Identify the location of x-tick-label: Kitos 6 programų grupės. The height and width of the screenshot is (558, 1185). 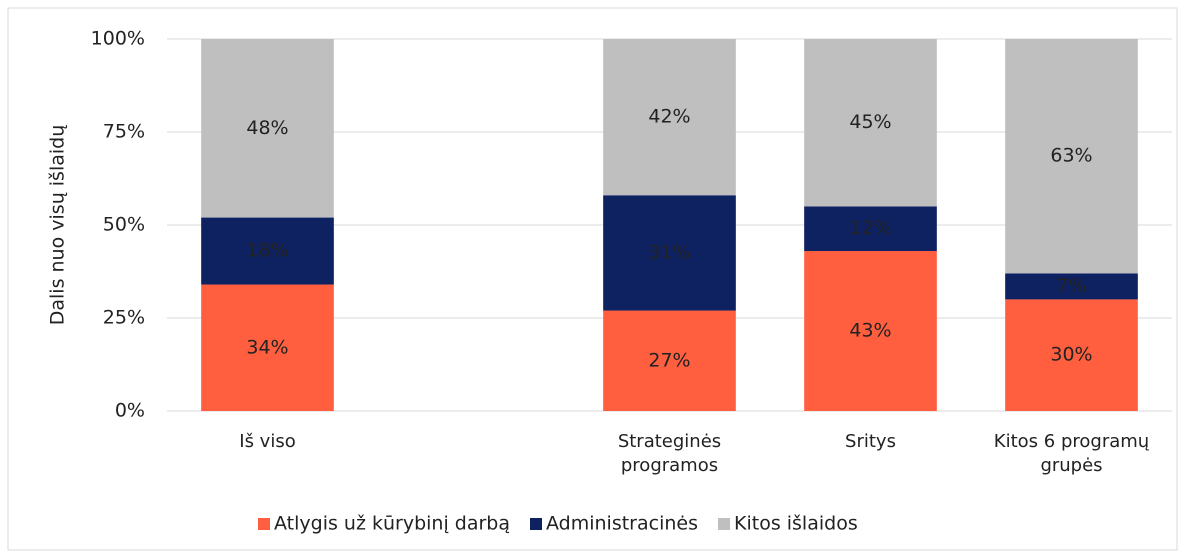
(1071, 453).